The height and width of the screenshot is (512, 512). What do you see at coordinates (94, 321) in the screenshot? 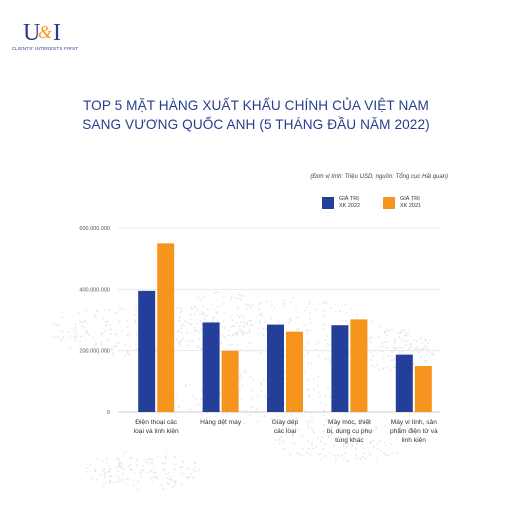
I see `y-axis-ticks: 0 200.000.000 400.000.000 600.000.000` at bounding box center [94, 321].